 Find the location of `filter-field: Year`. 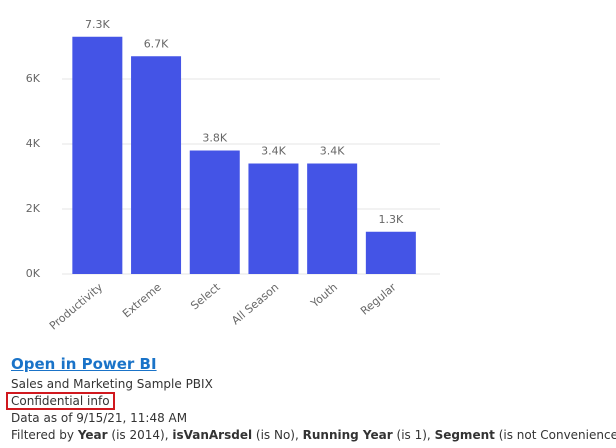

filter-field: Year is located at coordinates (92, 434).